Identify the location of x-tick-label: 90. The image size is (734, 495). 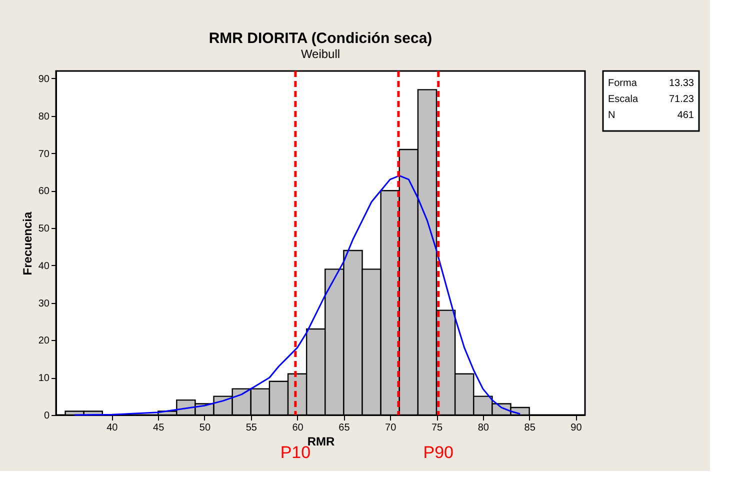
(576, 428).